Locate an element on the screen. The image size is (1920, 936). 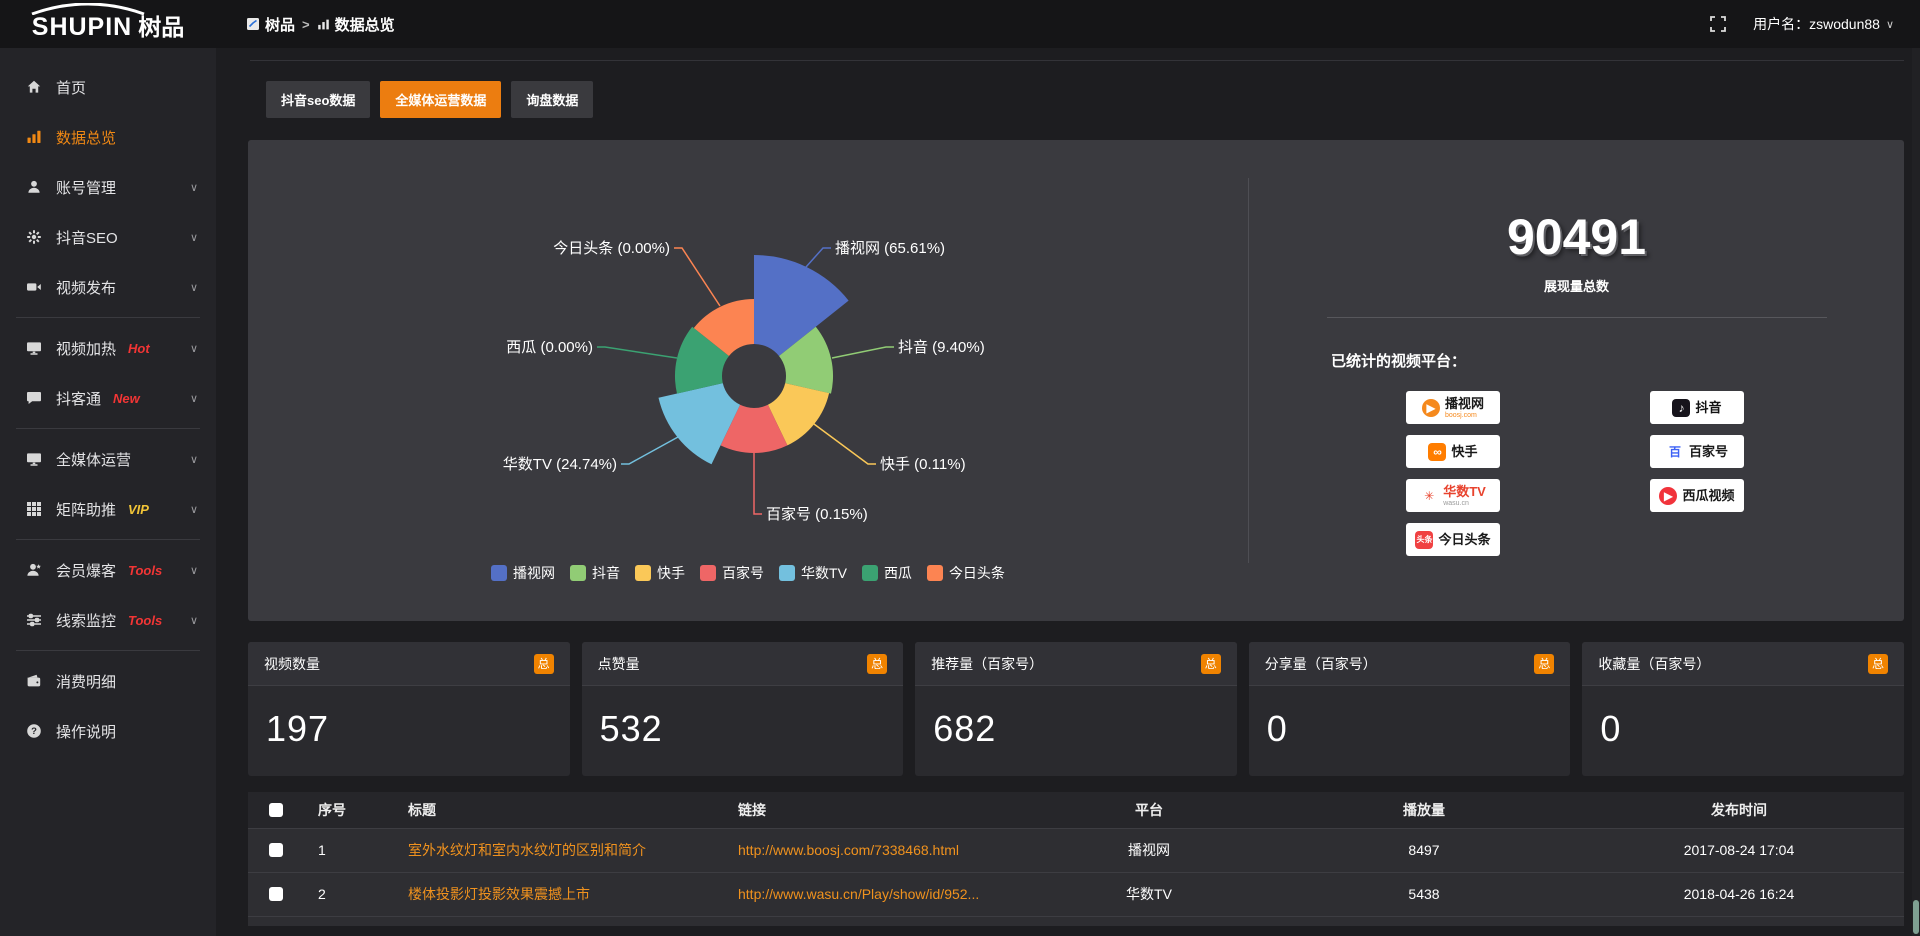
legend-item-快手: 快手 is located at coordinates (660, 573).